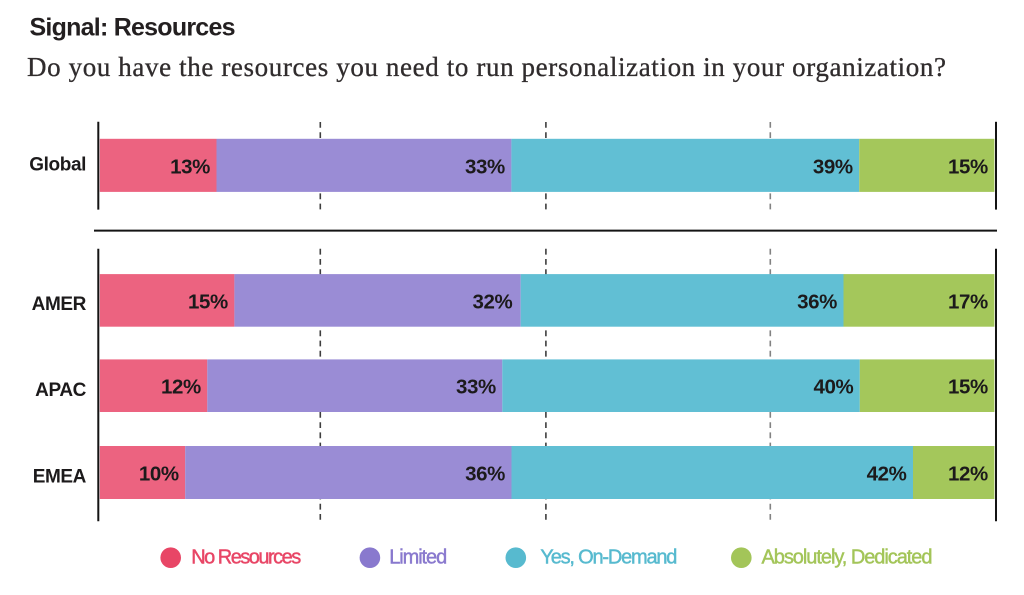 The image size is (1024, 595). Describe the element at coordinates (190, 166) in the screenshot. I see `svg-text: 13%` at that location.